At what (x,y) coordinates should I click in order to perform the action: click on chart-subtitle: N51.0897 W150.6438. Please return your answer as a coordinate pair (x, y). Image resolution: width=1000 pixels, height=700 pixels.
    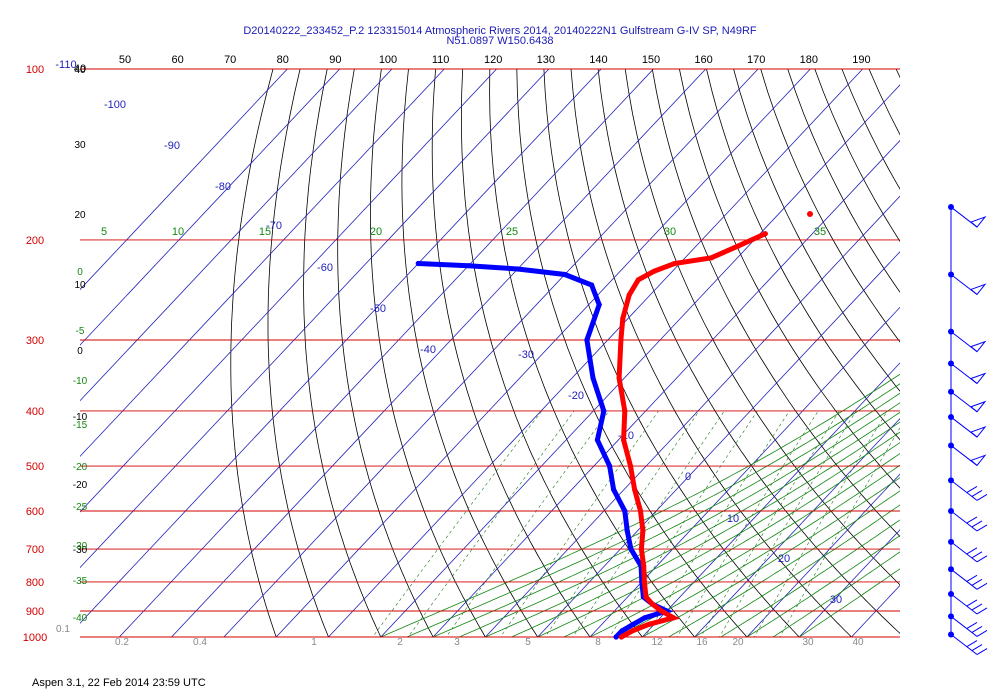
    Looking at the image, I should click on (500, 41).